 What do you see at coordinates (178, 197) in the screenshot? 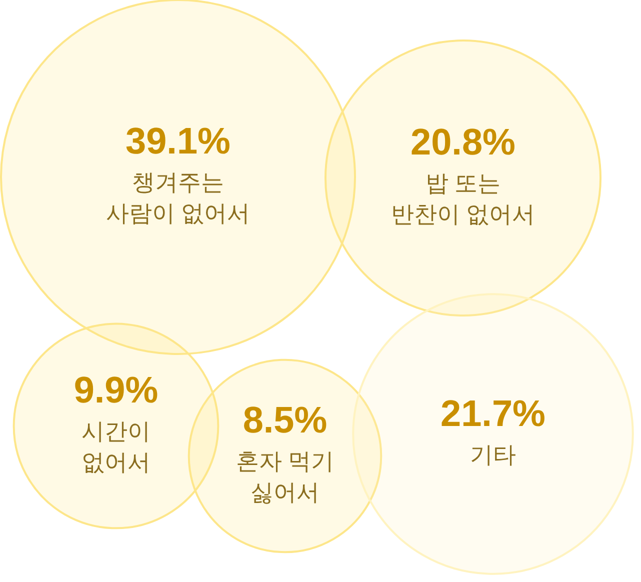
I see `category-label: 챙겨주는 사람이 없어서` at bounding box center [178, 197].